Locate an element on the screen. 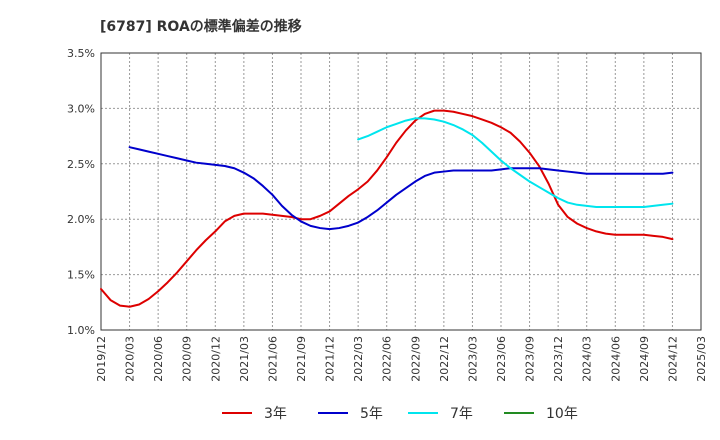 The width and height of the screenshot is (720, 440). x-tick-label: 2019/12 is located at coordinates (101, 359).